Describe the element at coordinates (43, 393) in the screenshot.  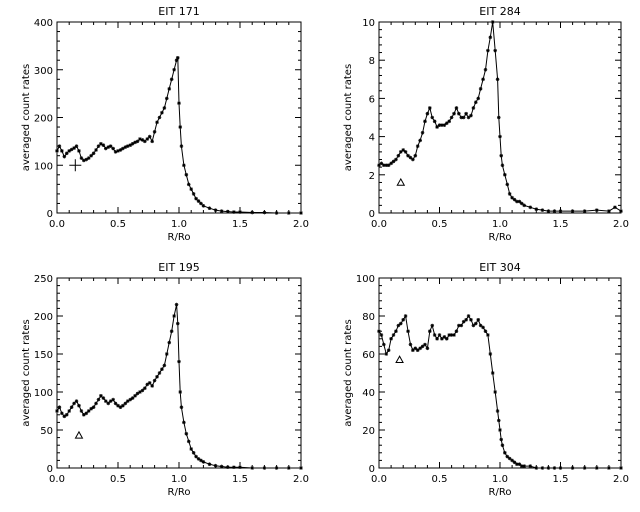
I see `y-tick-label: 100` at that location.